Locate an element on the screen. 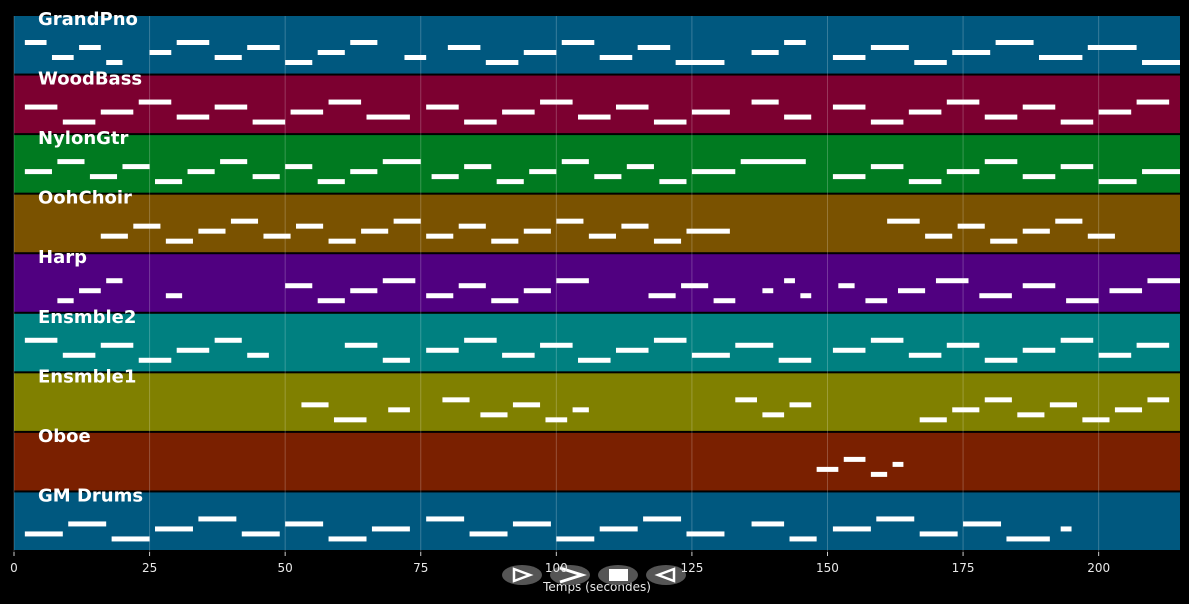 The width and height of the screenshot is (1189, 604). track-label: GrandPno is located at coordinates (88, 19).